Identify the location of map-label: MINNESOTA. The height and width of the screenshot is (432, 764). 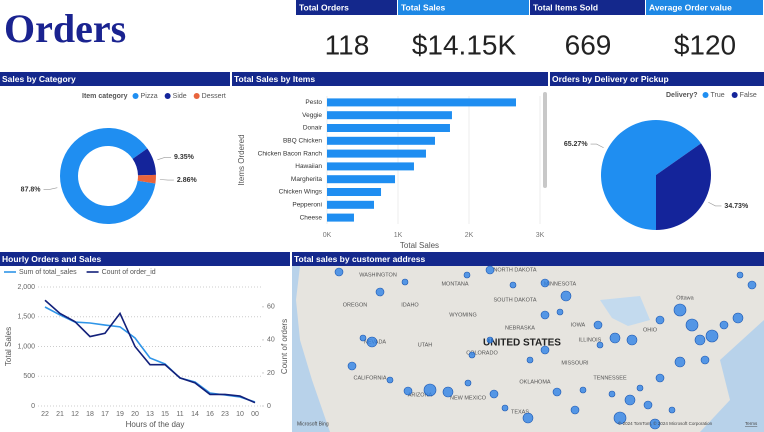
(560, 284).